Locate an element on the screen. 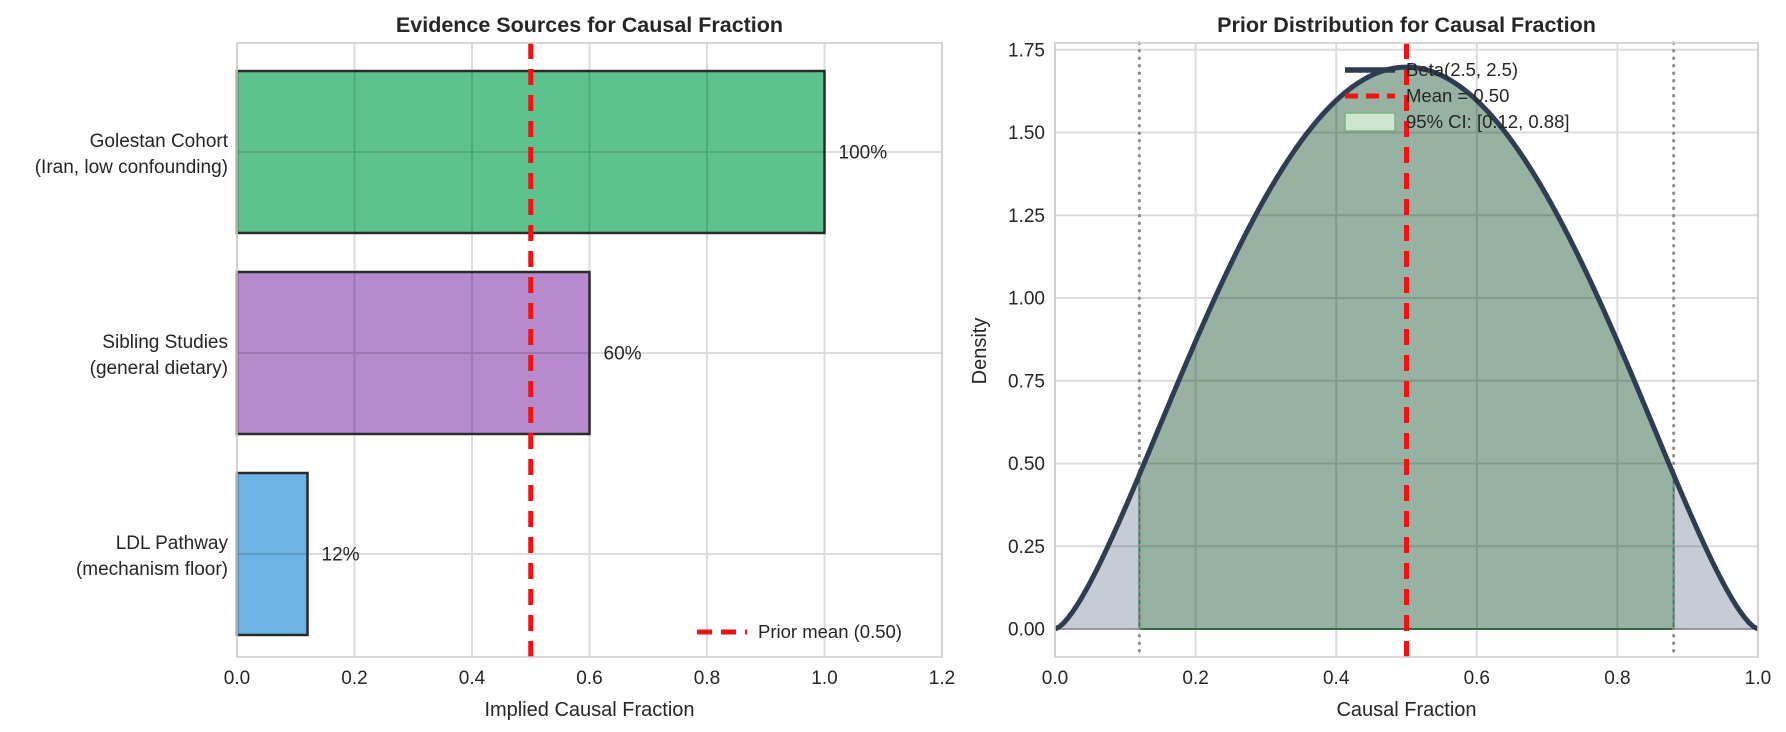 The image size is (1786, 732). category-tick-line: (mechanism floor) is located at coordinates (152, 569).